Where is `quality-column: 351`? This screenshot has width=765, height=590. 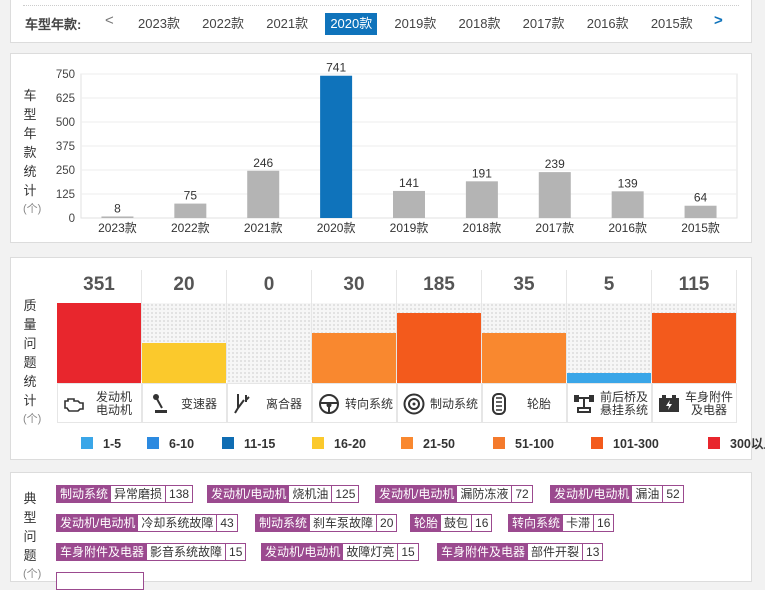
quality-column: 351 is located at coordinates (99, 326).